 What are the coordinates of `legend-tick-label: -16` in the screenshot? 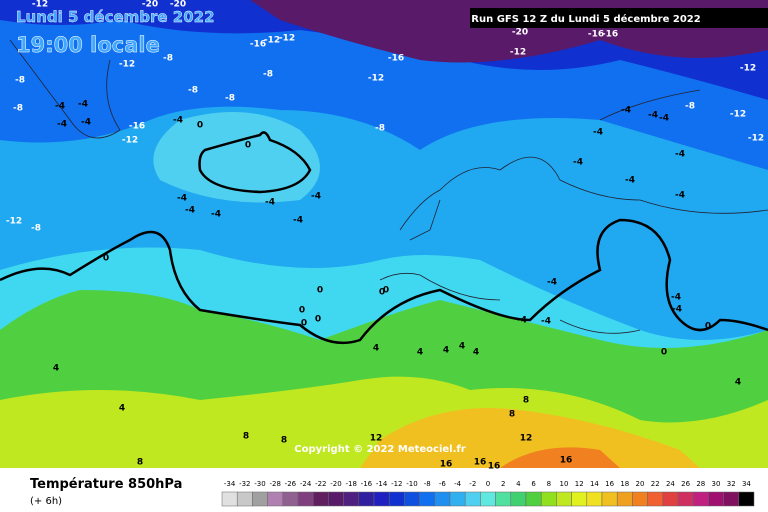 It's located at (367, 484).